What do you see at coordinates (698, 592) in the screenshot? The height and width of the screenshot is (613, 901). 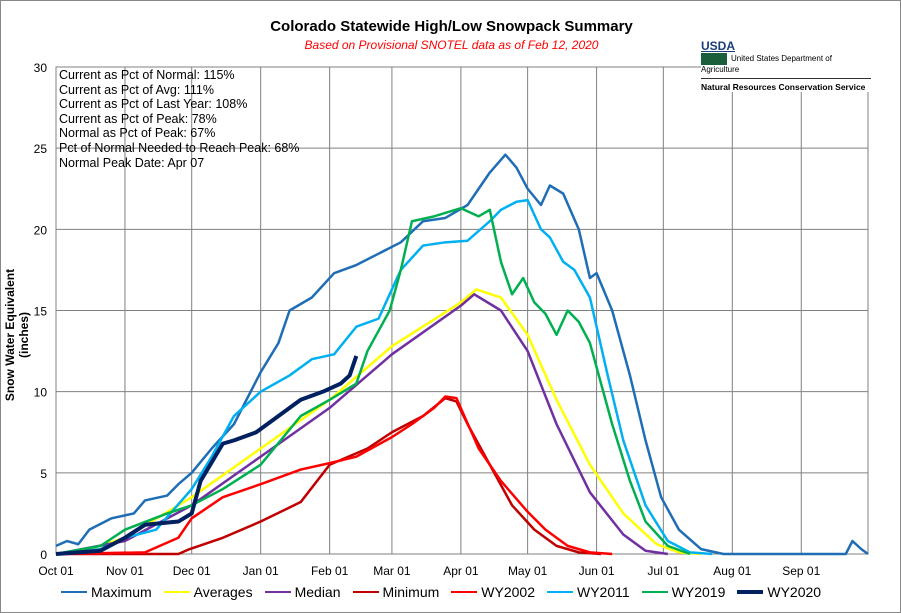 I see `legend-label: WY2019` at bounding box center [698, 592].